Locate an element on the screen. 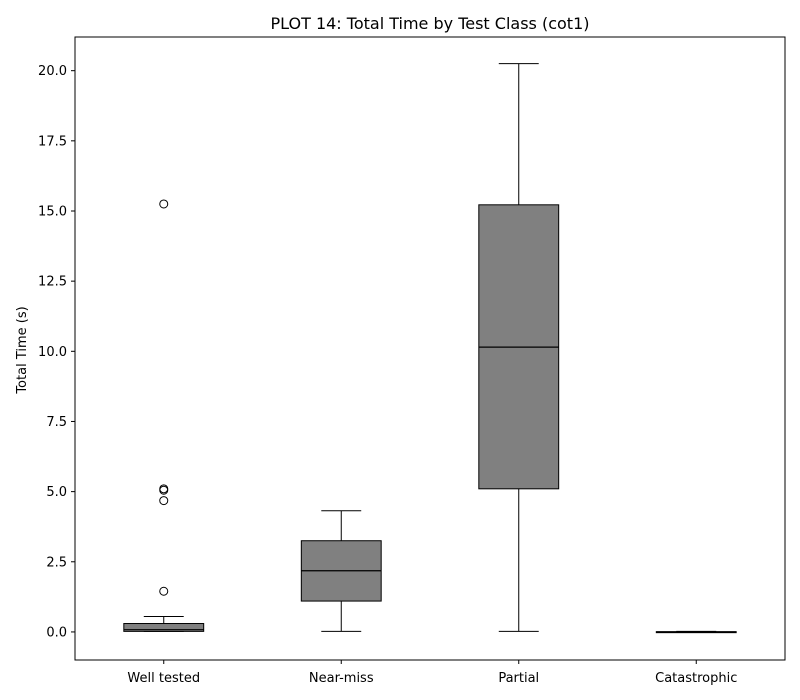  y-tick-label: 17.5 is located at coordinates (52, 141).